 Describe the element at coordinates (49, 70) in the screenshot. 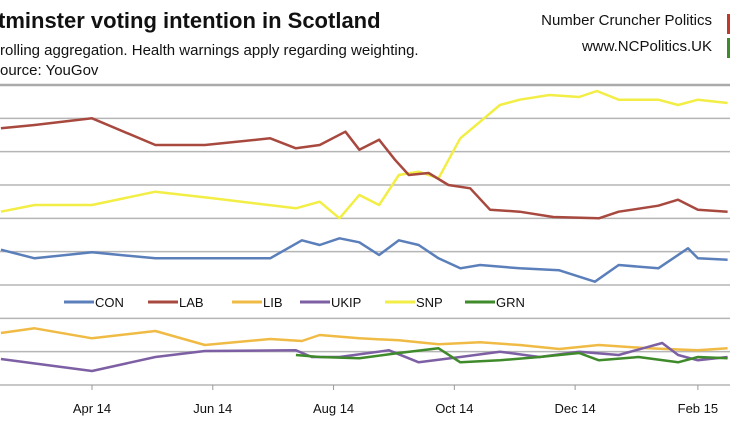

I see `chart-source: ource: YouGov` at that location.